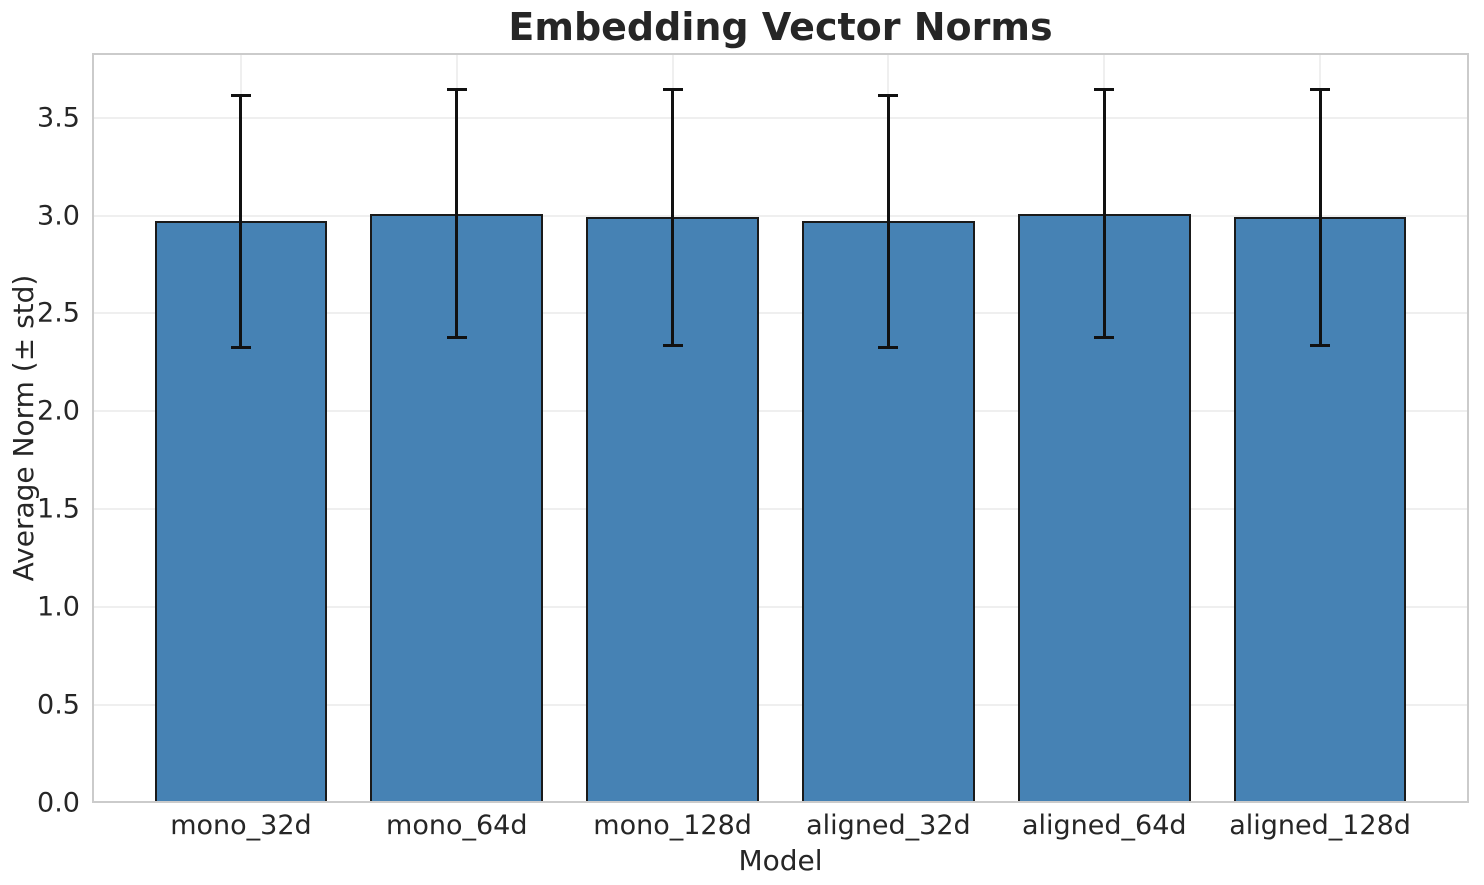 This screenshot has width=1484, height=885. Describe the element at coordinates (1104, 337) in the screenshot. I see `error-cap-bottom-aligned_64d` at that location.